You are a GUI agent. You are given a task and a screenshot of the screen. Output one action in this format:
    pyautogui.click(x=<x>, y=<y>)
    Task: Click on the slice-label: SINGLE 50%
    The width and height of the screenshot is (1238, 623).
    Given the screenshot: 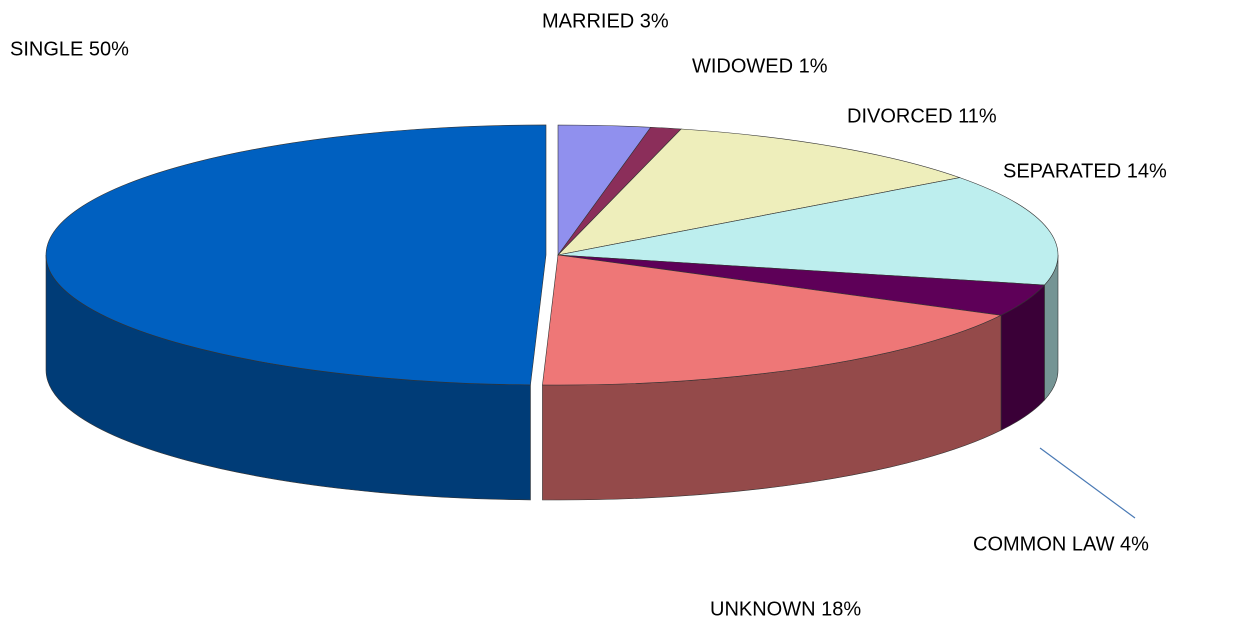 What is the action you would take?
    pyautogui.click(x=69, y=49)
    